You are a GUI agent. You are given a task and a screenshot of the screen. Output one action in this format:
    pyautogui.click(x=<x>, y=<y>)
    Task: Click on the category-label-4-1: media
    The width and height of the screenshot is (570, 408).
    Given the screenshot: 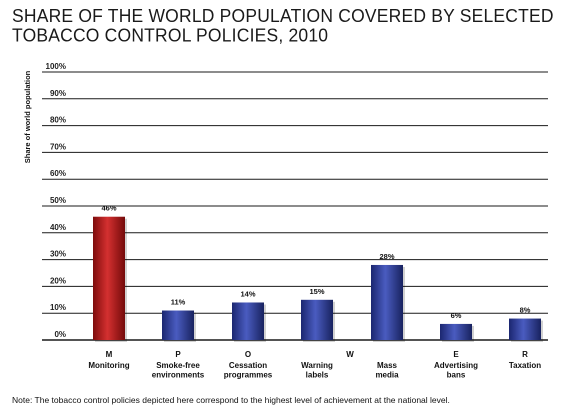 What is the action you would take?
    pyautogui.click(x=387, y=375)
    